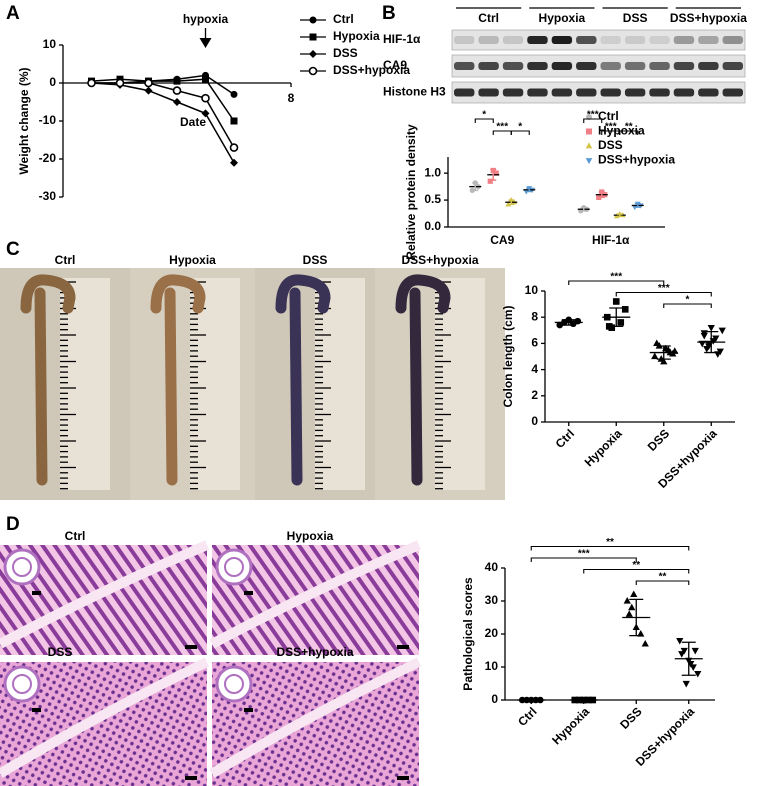 The height and width of the screenshot is (786, 761). What do you see at coordinates (414, 92) in the screenshot?
I see `protein-label: Histone H3` at bounding box center [414, 92].